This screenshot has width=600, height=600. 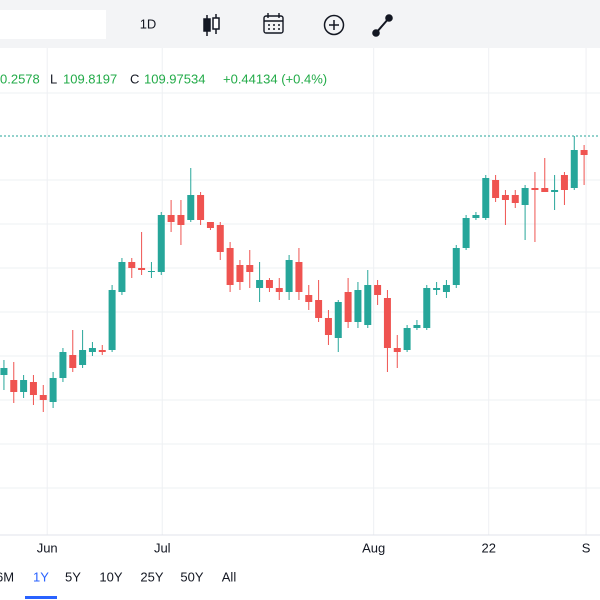 I want to click on symbol-search, so click(x=53, y=24).